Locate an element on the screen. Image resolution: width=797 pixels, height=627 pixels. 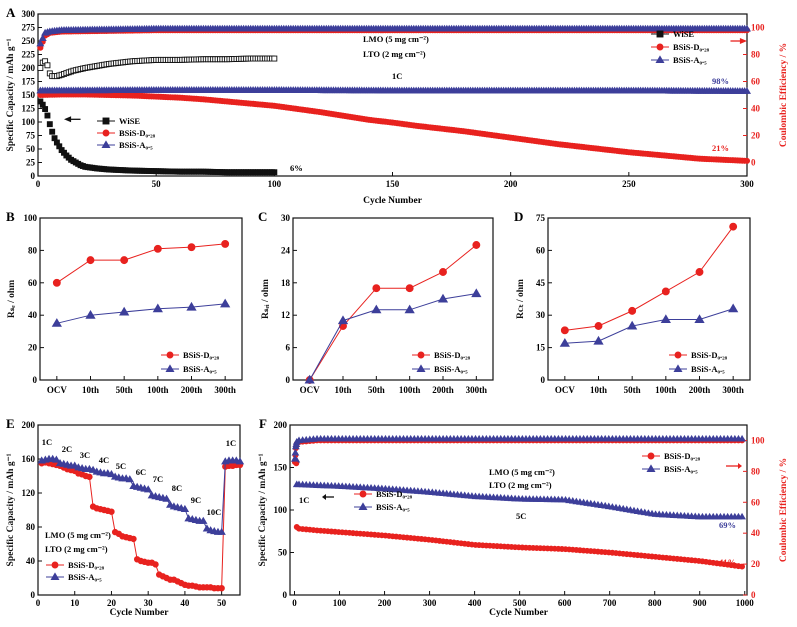
panel-f-letter: F is located at coordinates (263, 423).